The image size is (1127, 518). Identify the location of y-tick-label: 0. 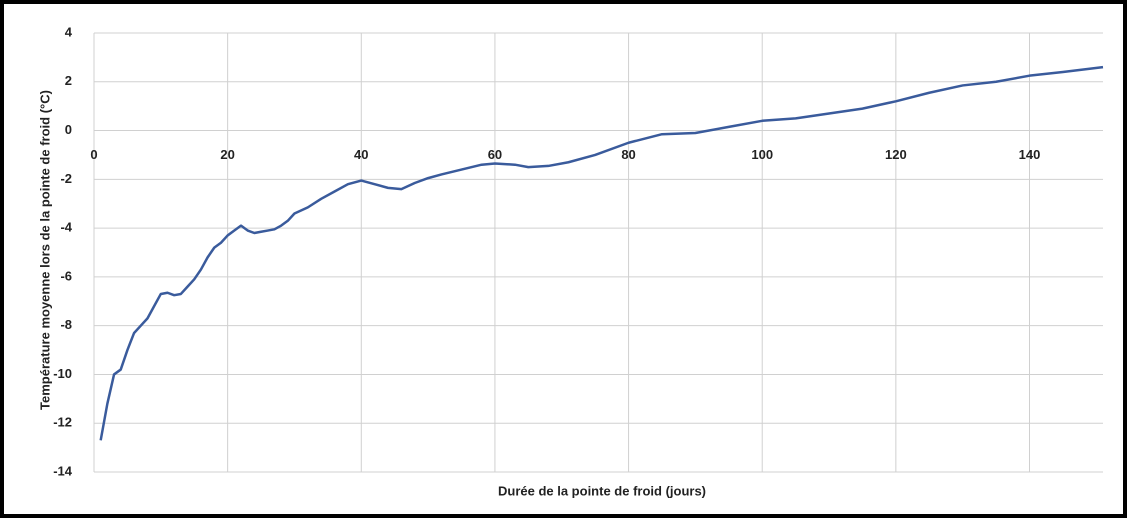
(68, 129).